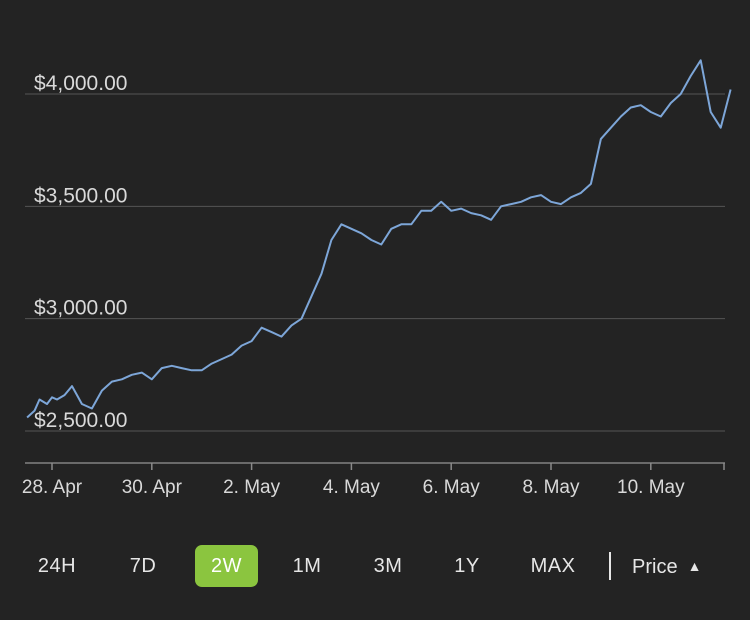 Image resolution: width=750 pixels, height=620 pixels. Describe the element at coordinates (388, 566) in the screenshot. I see `range-3m-button: 3M` at that location.